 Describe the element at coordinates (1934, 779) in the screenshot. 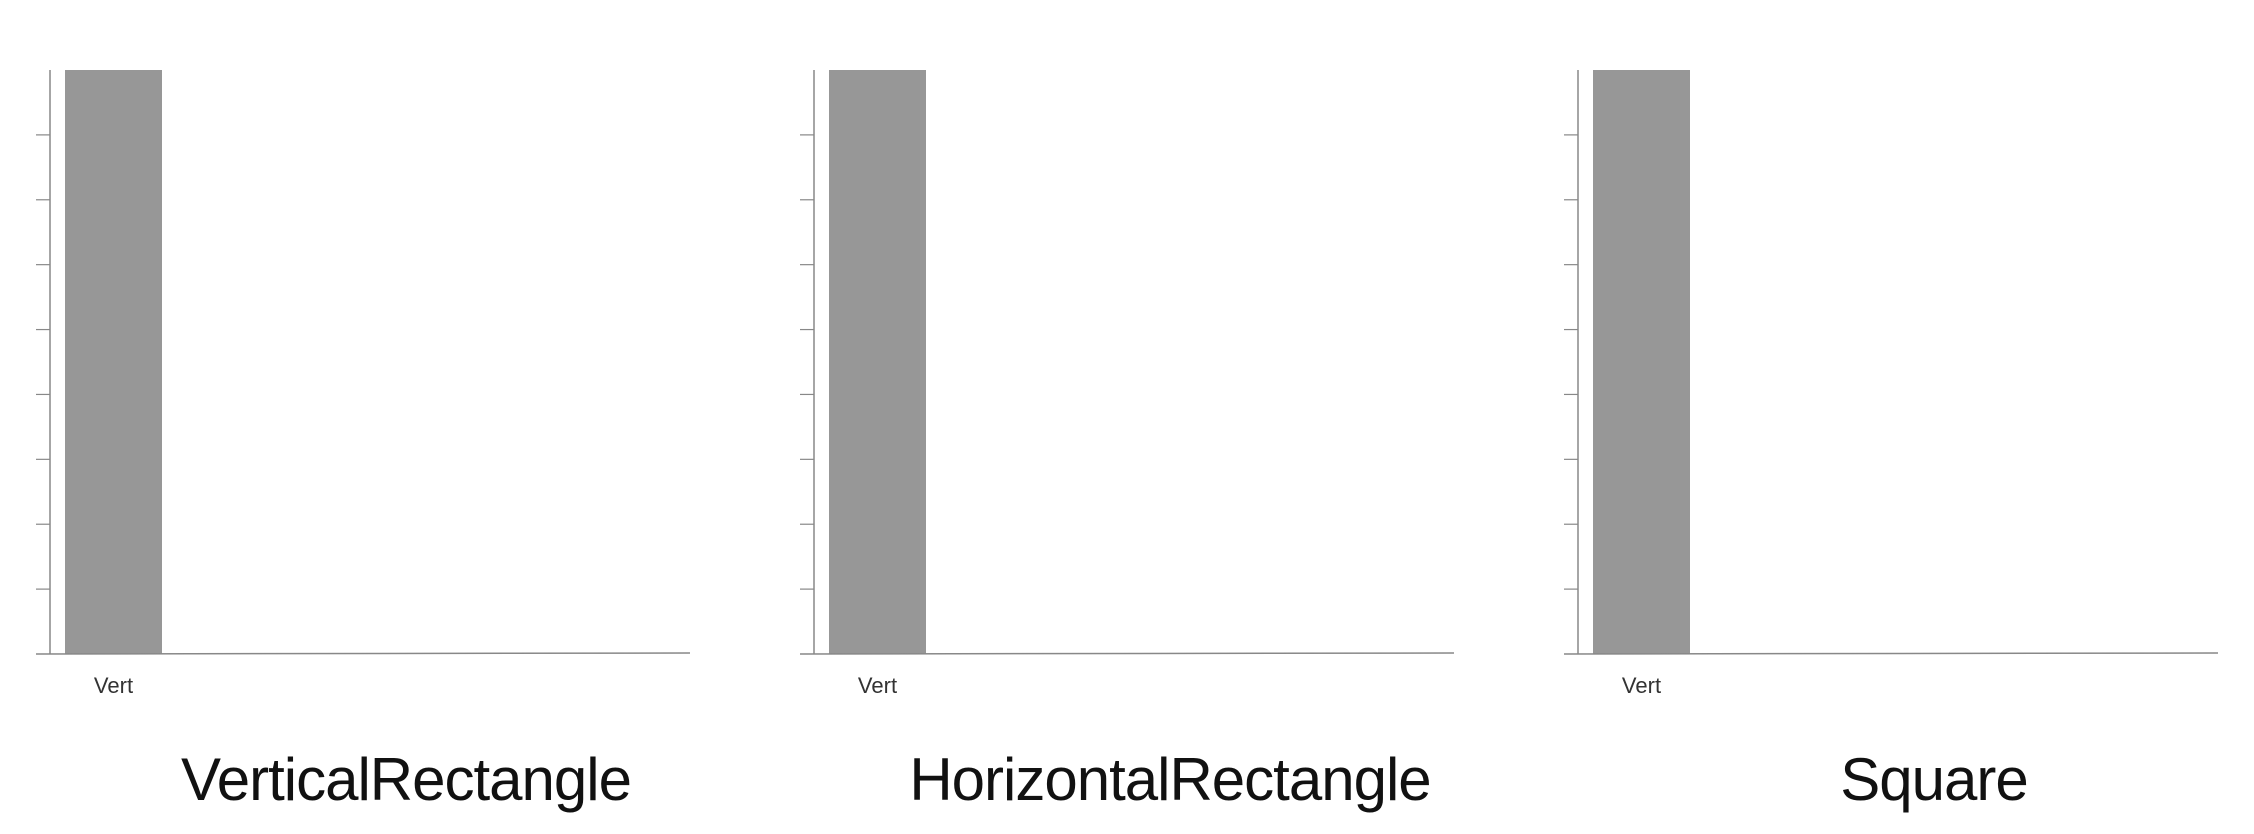

I see `chart-title: Square` at that location.